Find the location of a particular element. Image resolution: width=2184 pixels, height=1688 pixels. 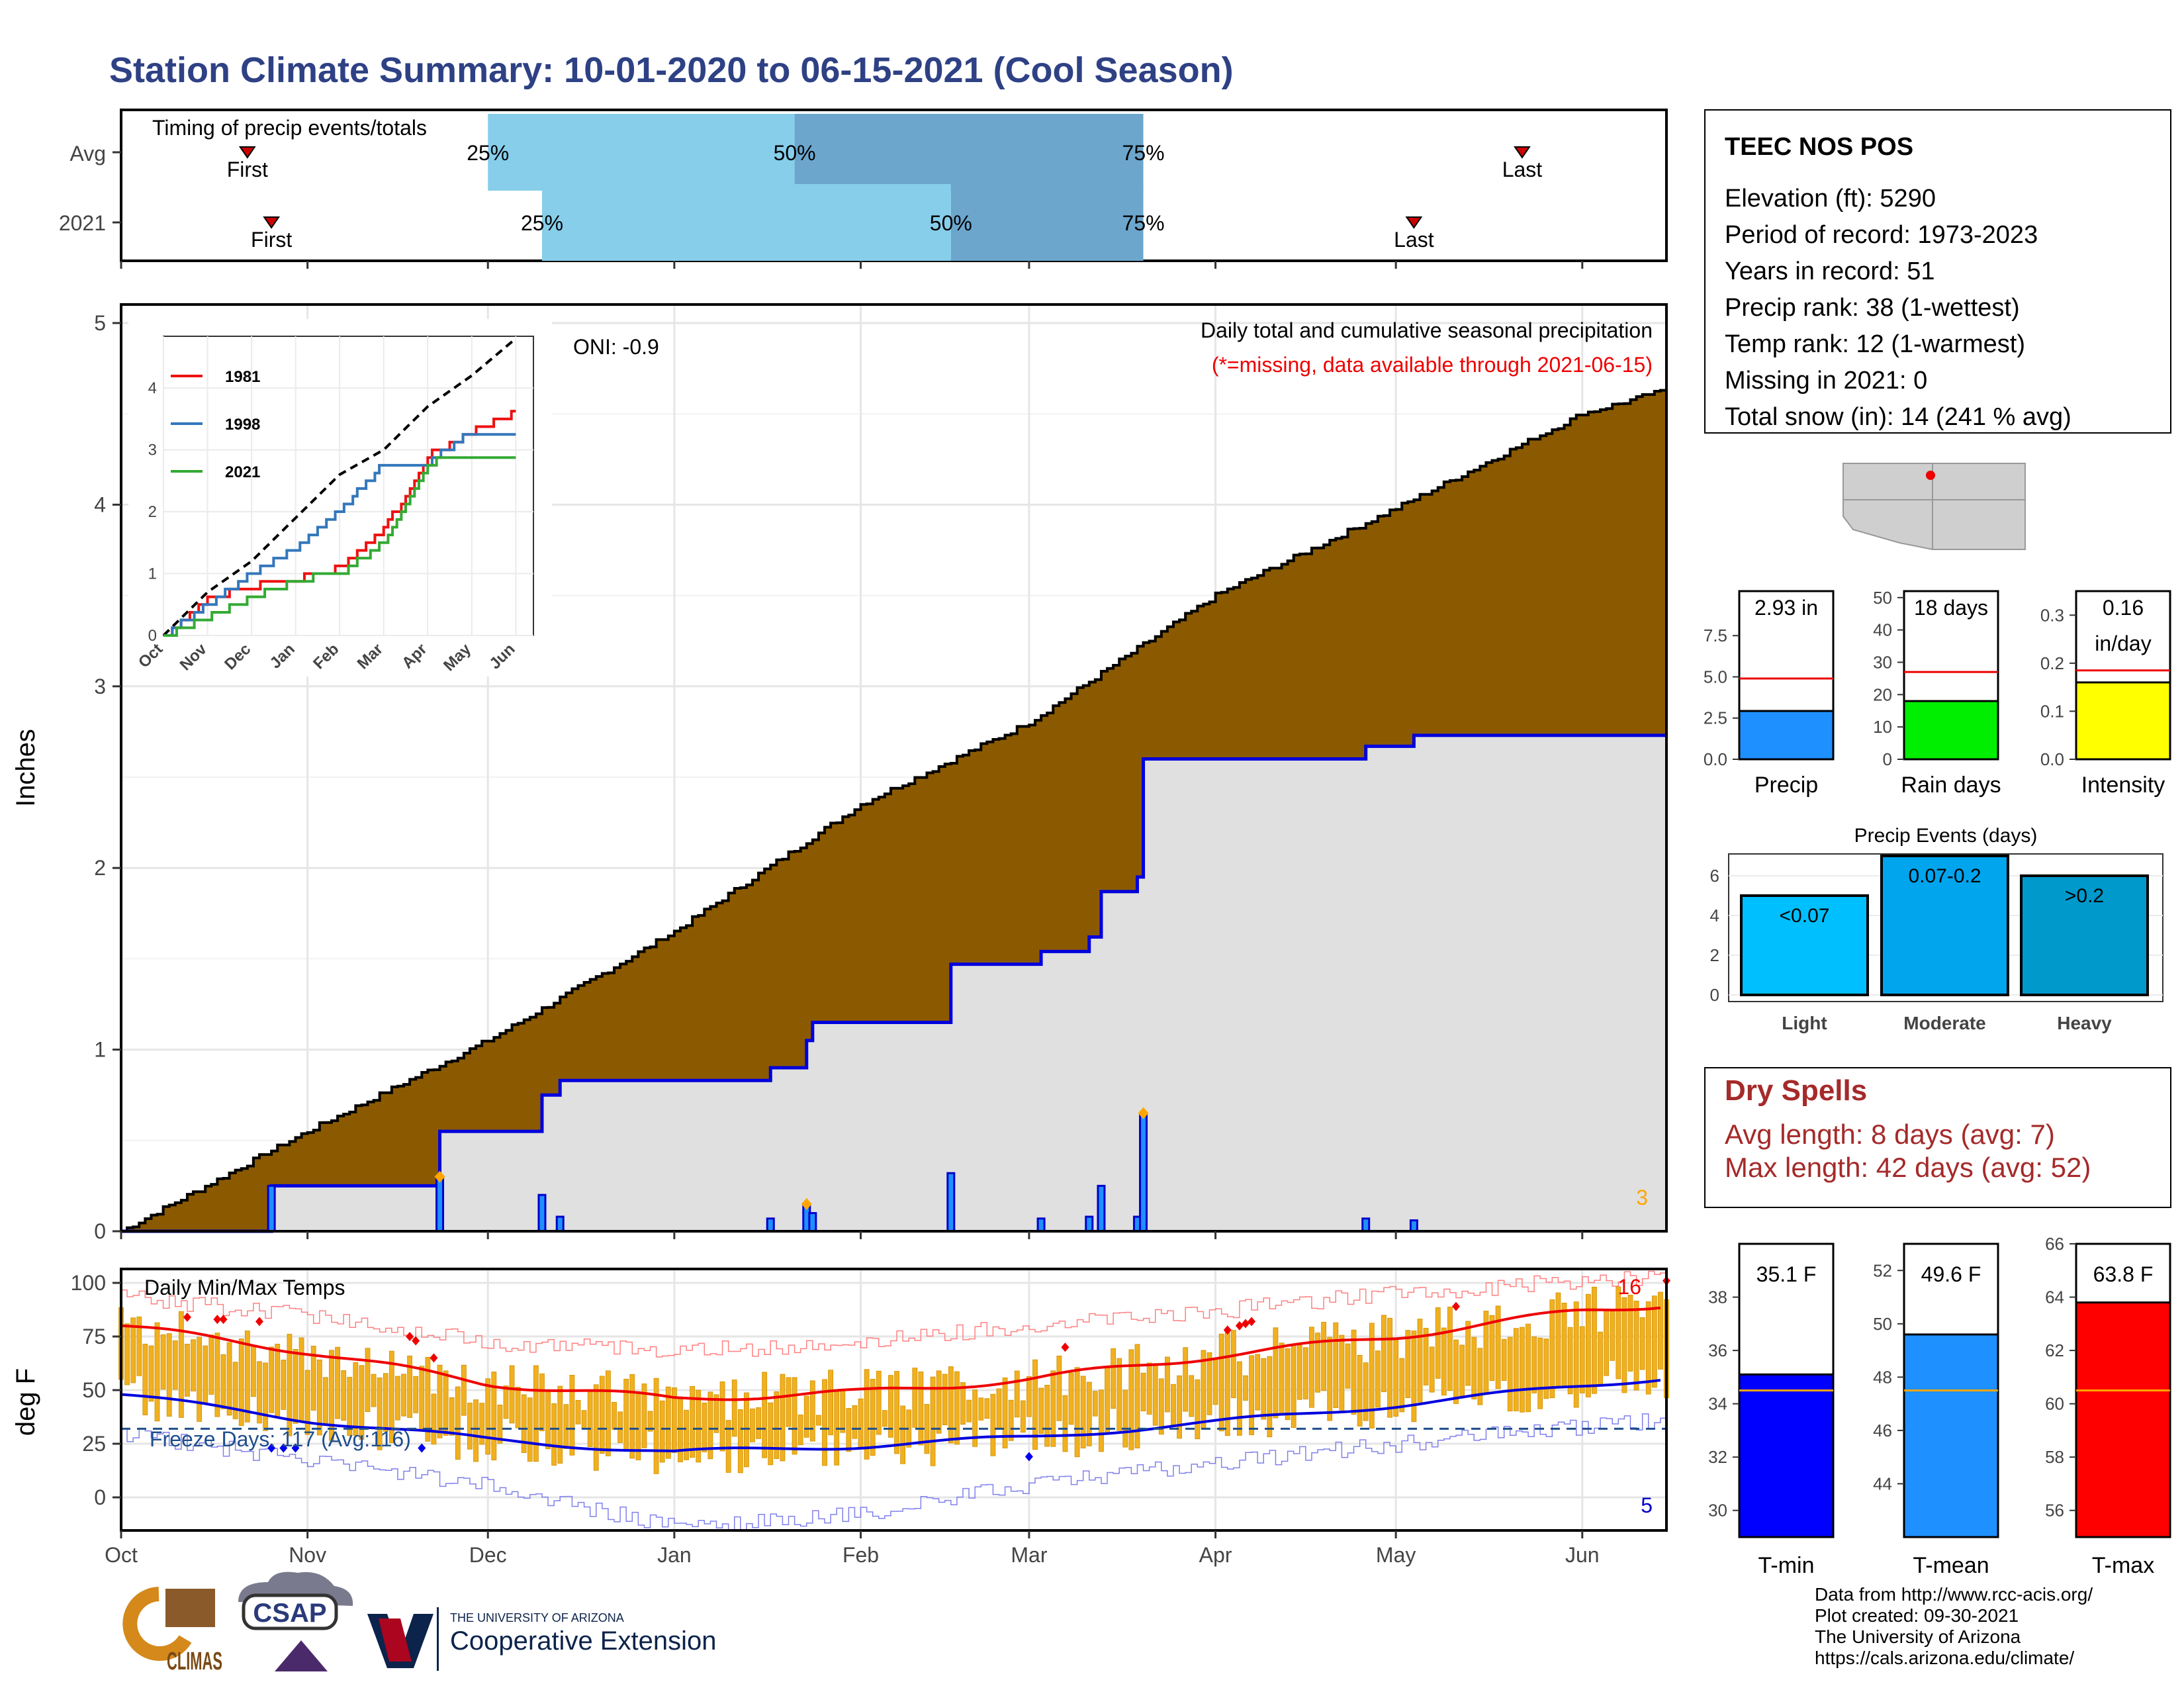

station-line: Period of record: 1973-2023 is located at coordinates (1881, 235).